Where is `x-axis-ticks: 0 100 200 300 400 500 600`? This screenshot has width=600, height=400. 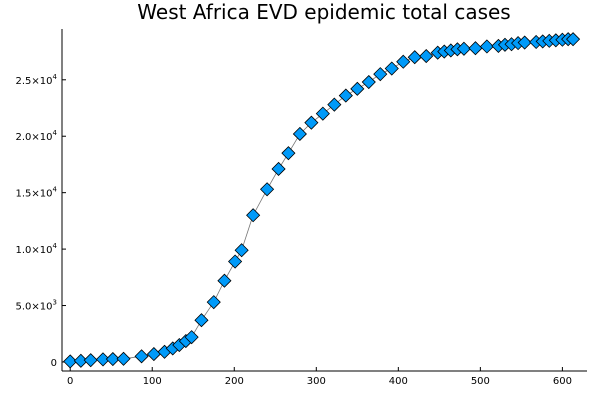
x-axis-ticks: 0 100 200 300 400 500 600 is located at coordinates (319, 377).